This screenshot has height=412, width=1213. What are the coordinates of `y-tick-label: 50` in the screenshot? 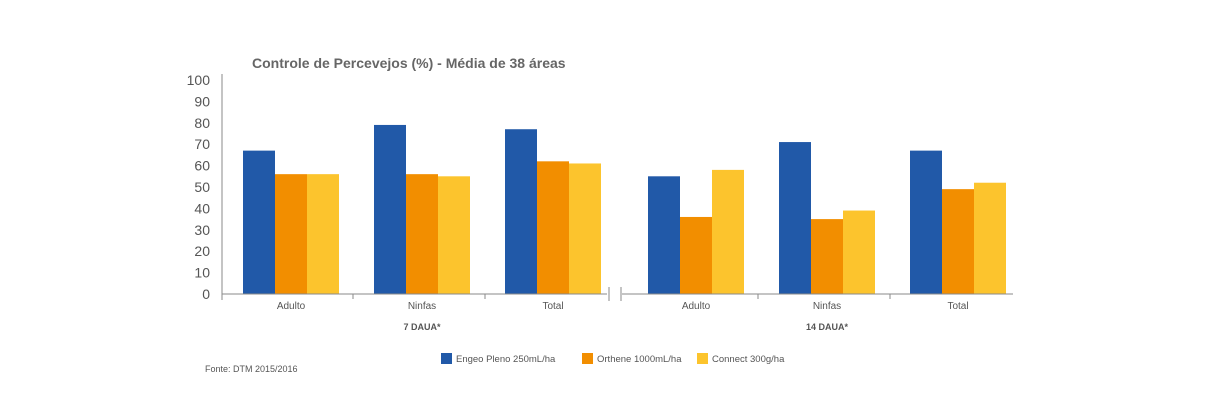 It's located at (202, 187).